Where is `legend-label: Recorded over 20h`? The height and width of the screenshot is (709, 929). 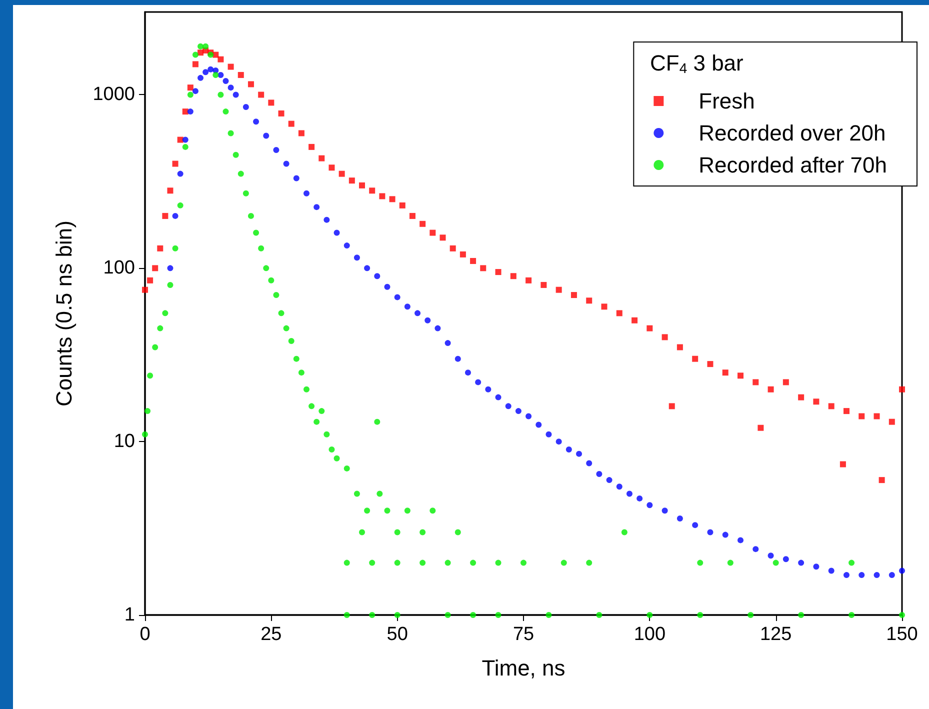
legend-label: Recorded over 20h is located at coordinates (792, 133).